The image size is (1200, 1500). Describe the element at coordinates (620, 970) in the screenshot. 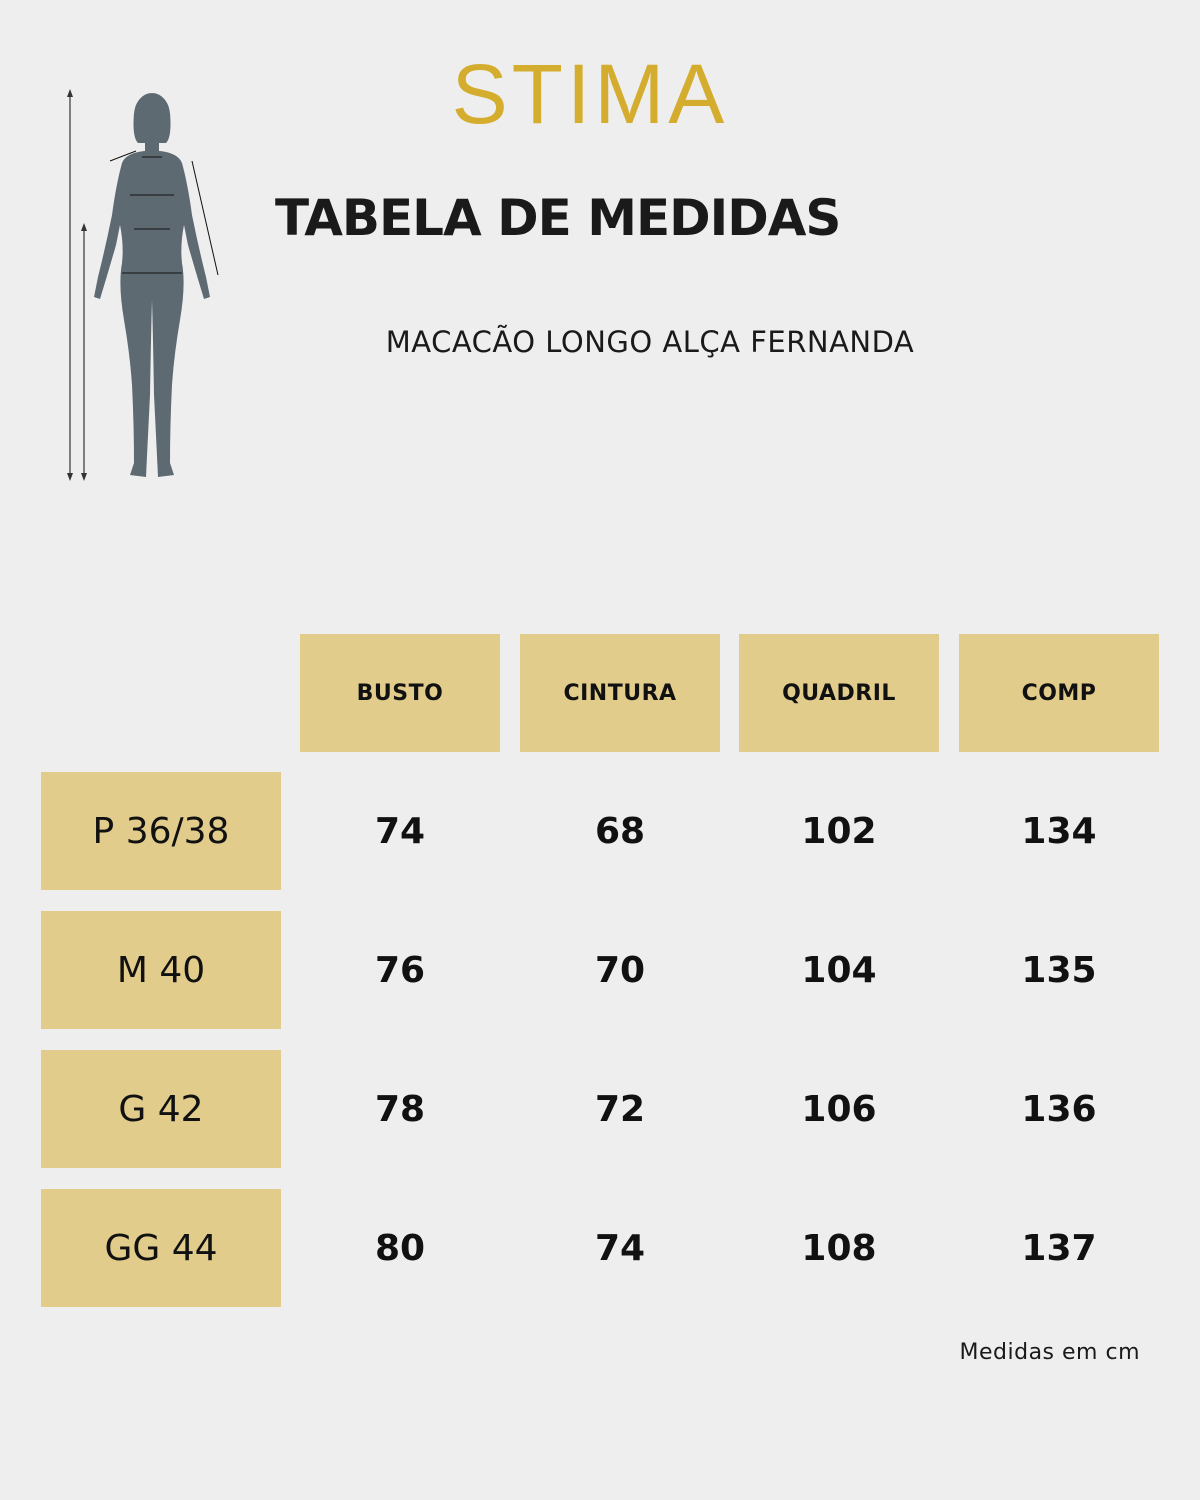

I see `table-cell: 70` at that location.